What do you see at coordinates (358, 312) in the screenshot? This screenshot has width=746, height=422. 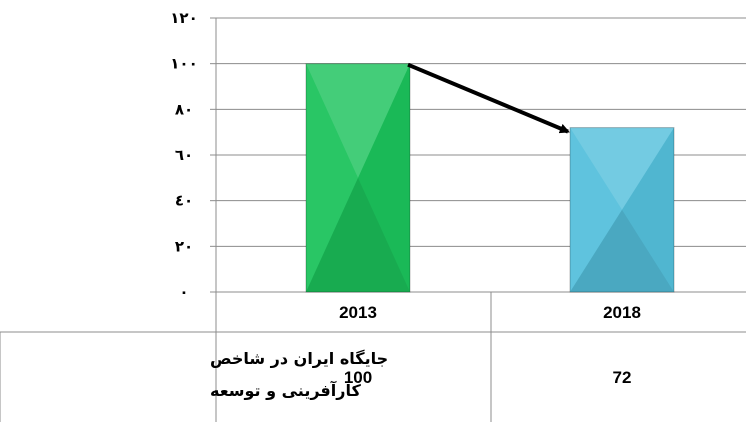 I see `category-label: 2013` at bounding box center [358, 312].